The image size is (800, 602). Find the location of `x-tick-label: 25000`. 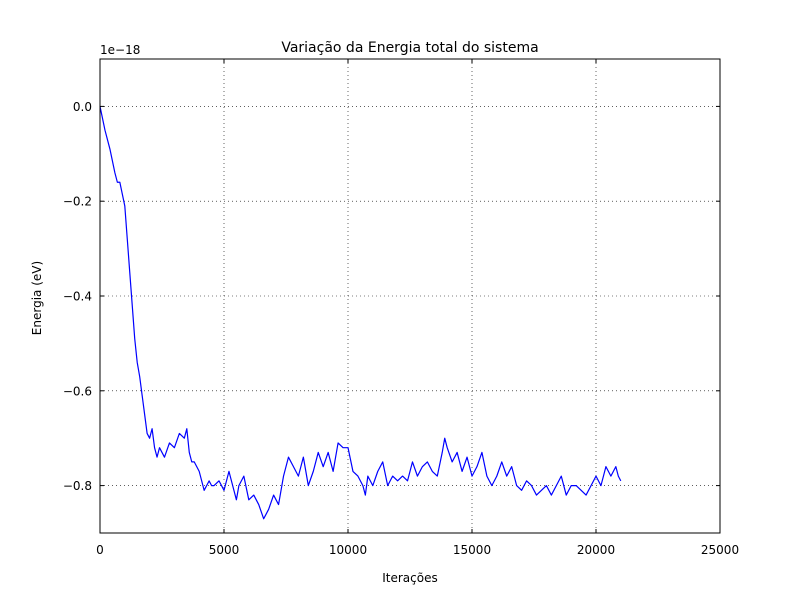

x-tick-label: 25000 is located at coordinates (720, 550).